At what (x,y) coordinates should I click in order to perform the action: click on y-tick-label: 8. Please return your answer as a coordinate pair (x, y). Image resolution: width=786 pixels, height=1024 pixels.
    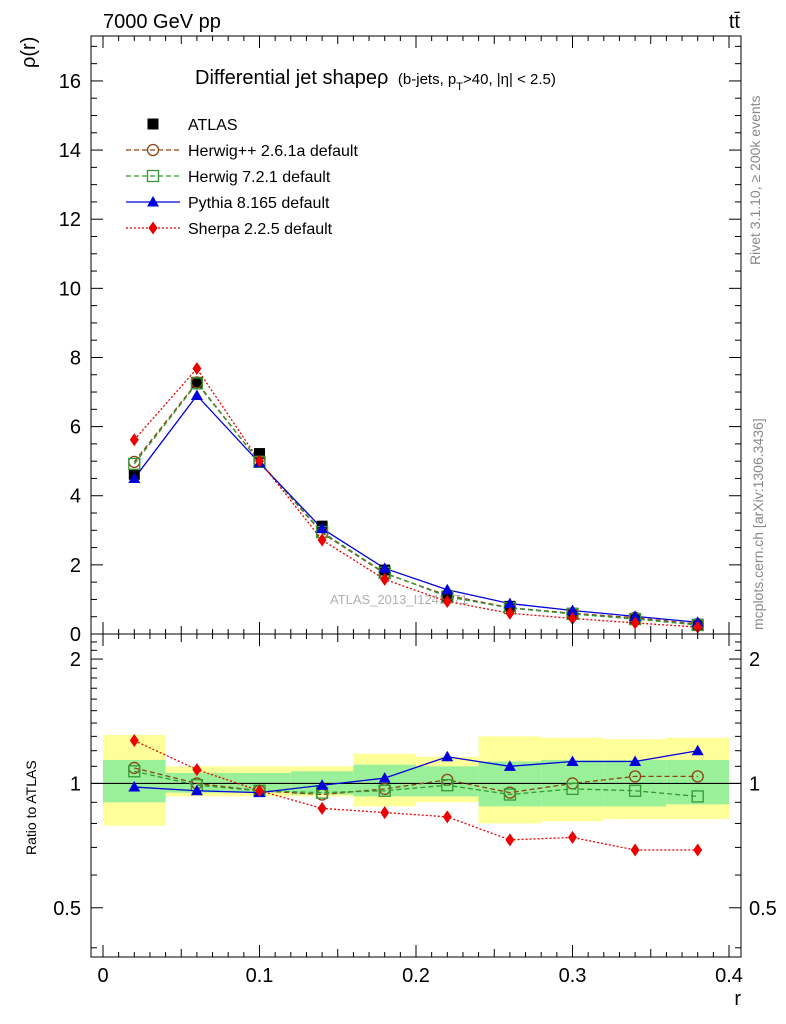
    Looking at the image, I should click on (75, 358).